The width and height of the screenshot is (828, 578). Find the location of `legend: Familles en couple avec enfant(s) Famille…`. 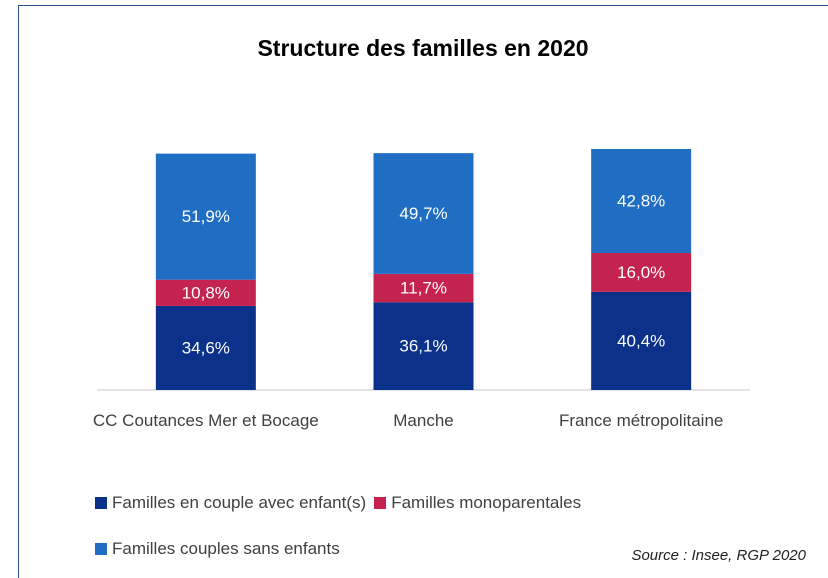

legend: Familles en couple avec enfant(s) Famille… is located at coordinates (415, 526).